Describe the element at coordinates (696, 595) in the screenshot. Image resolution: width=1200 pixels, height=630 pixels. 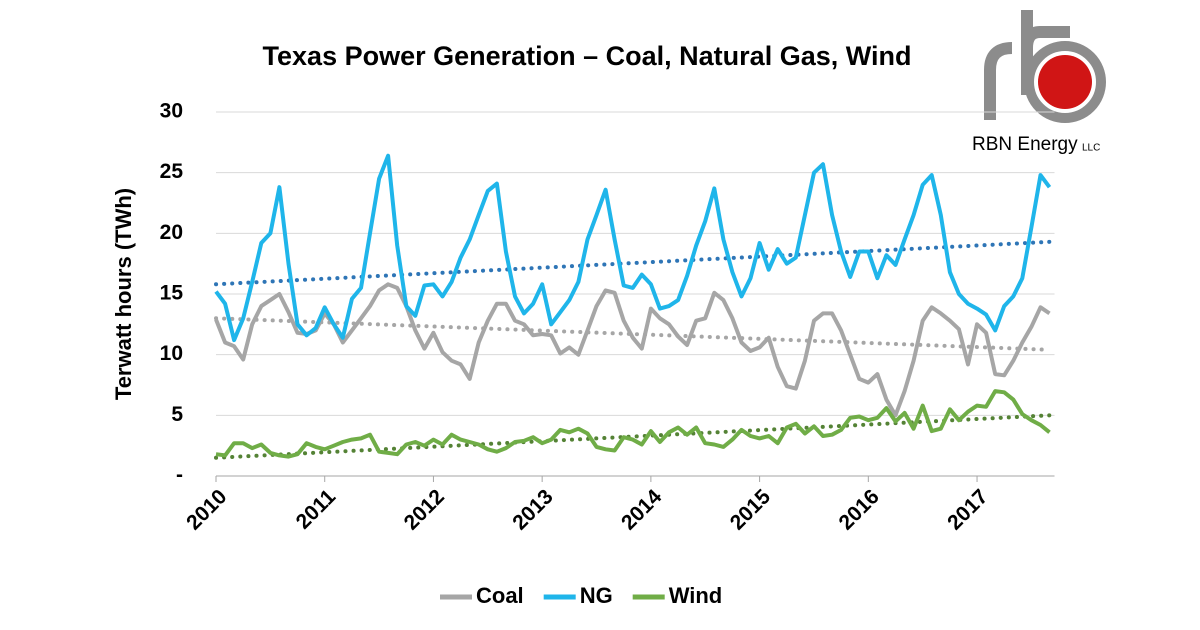
I see `legend-label: Wind` at that location.